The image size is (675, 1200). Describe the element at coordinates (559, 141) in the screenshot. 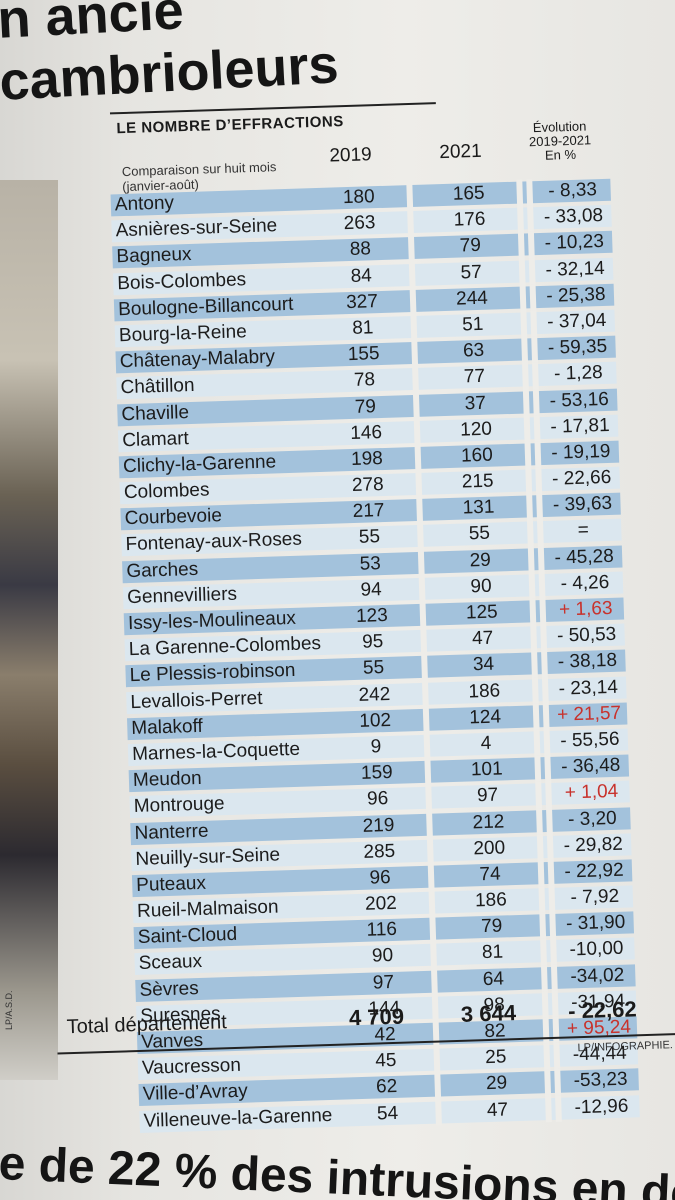

I see `column-header-evolution: Évolution 2019-2021 En %` at that location.